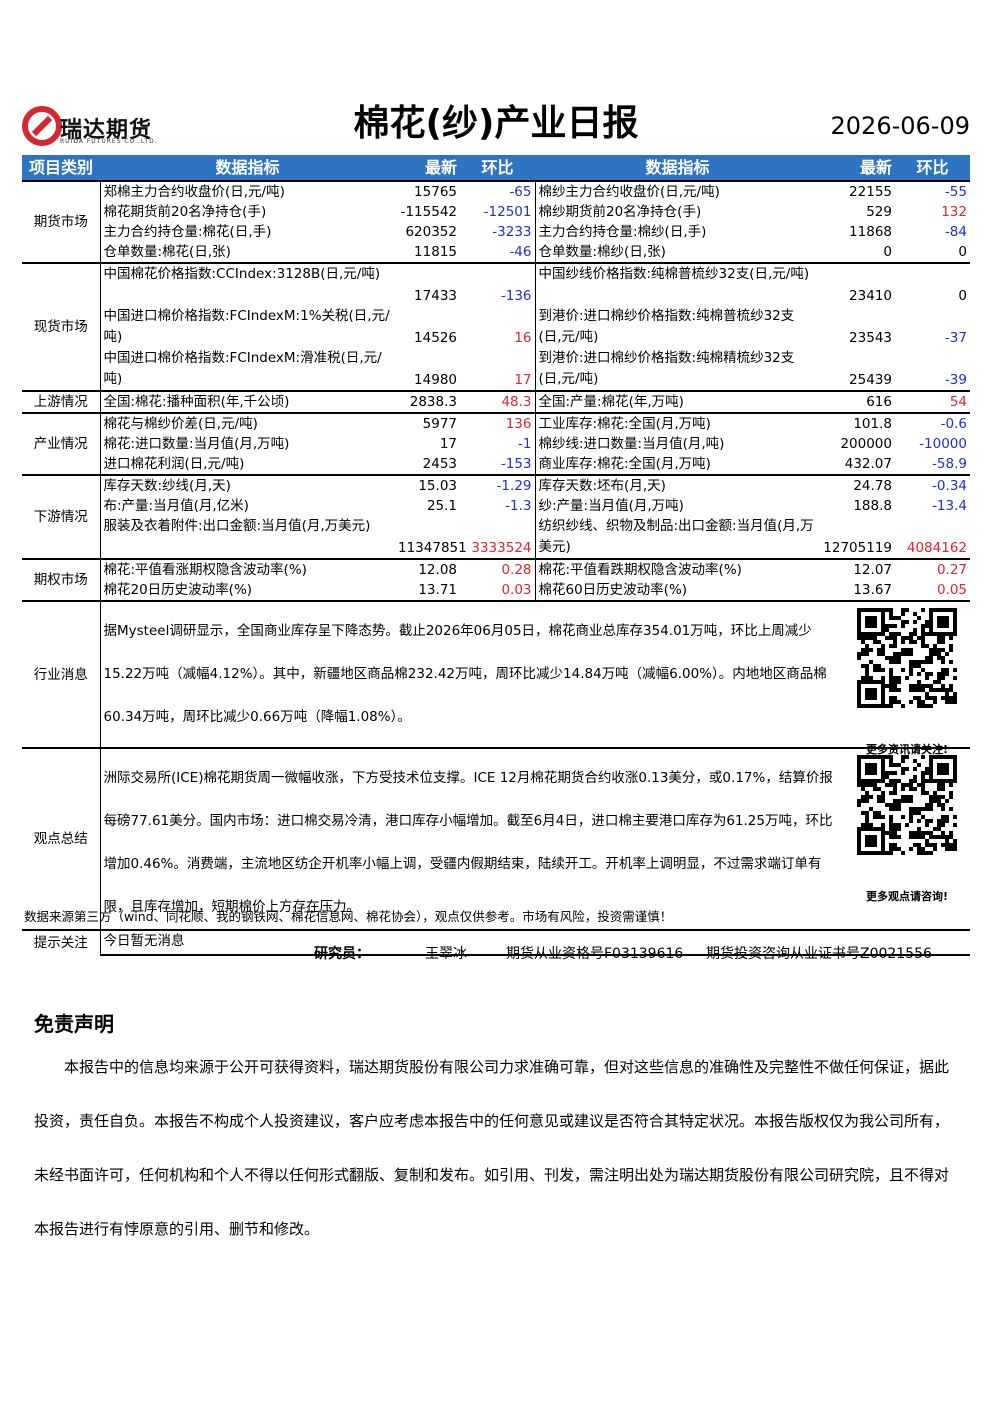  What do you see at coordinates (427, 423) in the screenshot?
I see `latest-value: 5977` at bounding box center [427, 423].